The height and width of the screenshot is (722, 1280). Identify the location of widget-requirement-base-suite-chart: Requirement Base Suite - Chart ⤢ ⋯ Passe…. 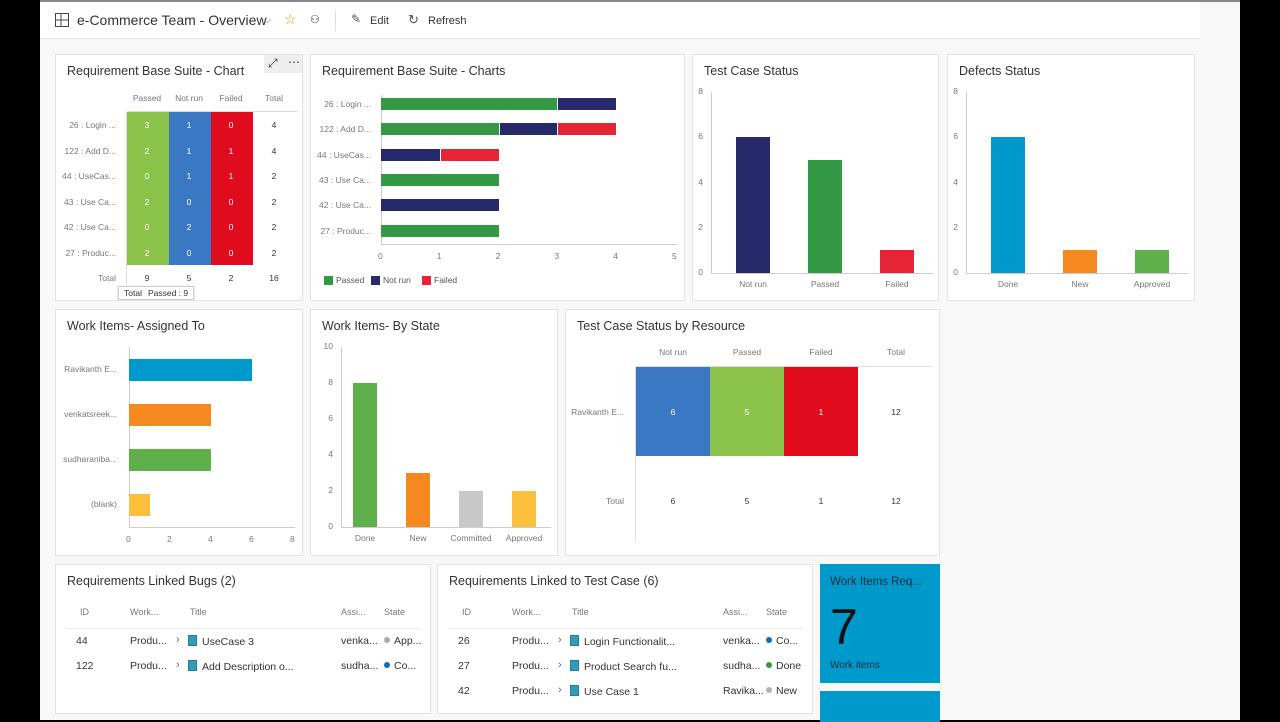
(179, 177).